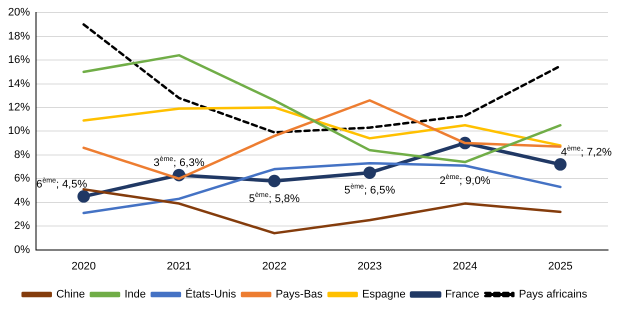 The image size is (620, 310). What do you see at coordinates (560, 266) in the screenshot?
I see `x-tick-label: 2025` at bounding box center [560, 266].